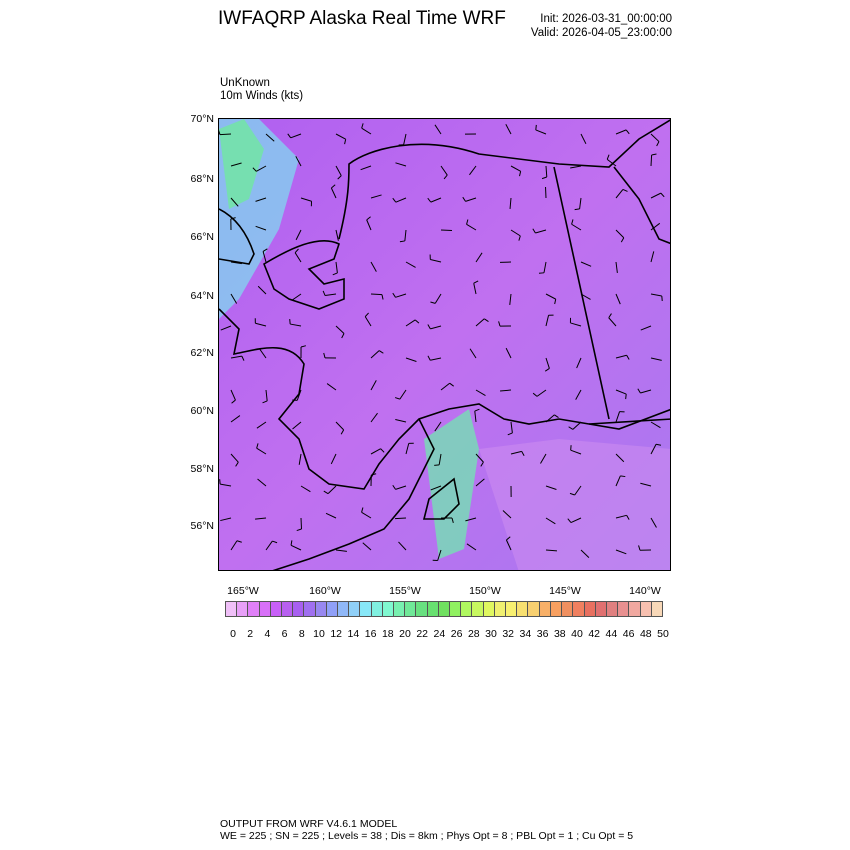 This screenshot has height=850, width=850. I want to click on lon-label: 155°W, so click(405, 591).